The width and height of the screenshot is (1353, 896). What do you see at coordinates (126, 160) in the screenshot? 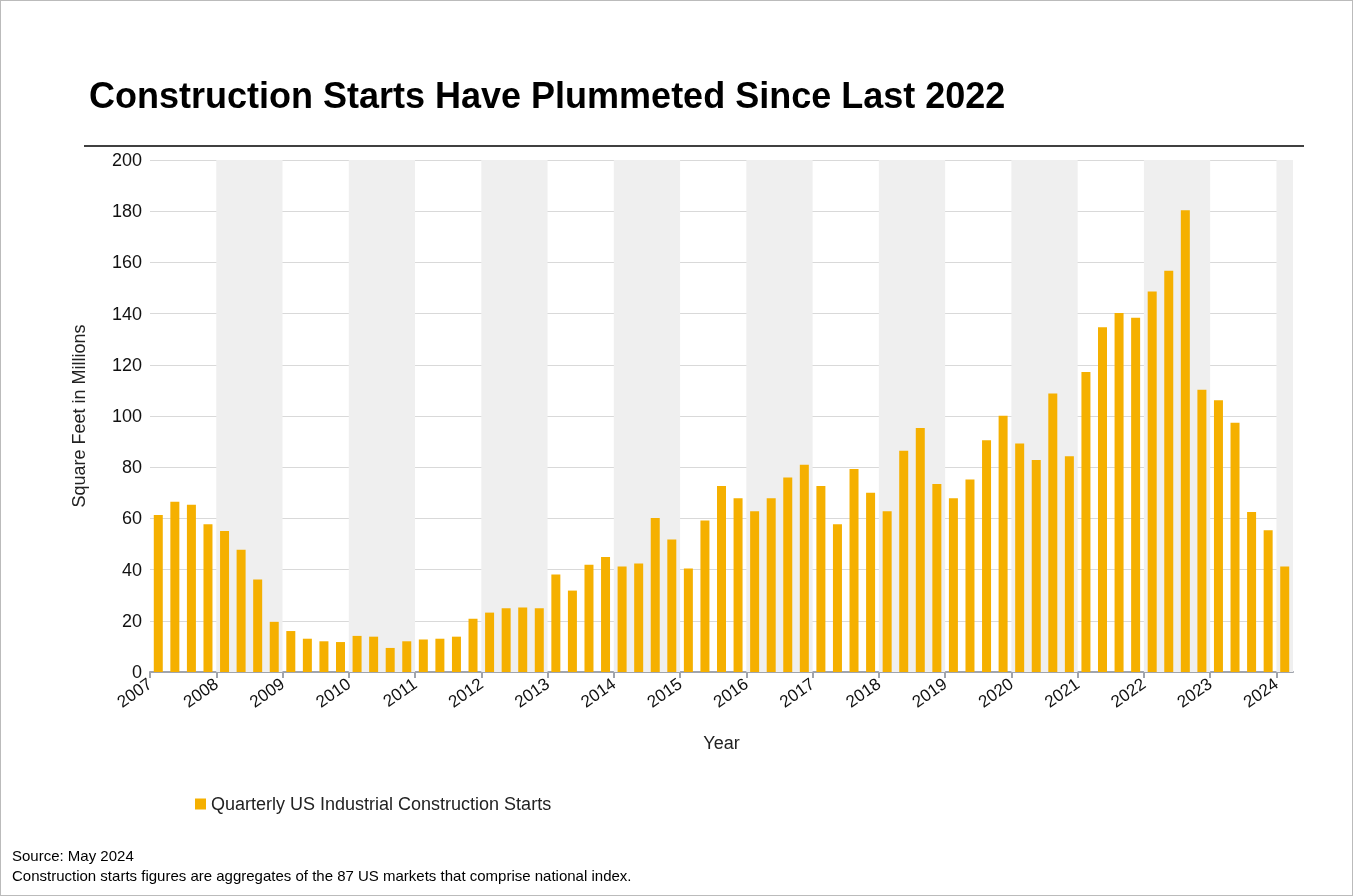
I see `y-tick-label: 200` at bounding box center [126, 160].